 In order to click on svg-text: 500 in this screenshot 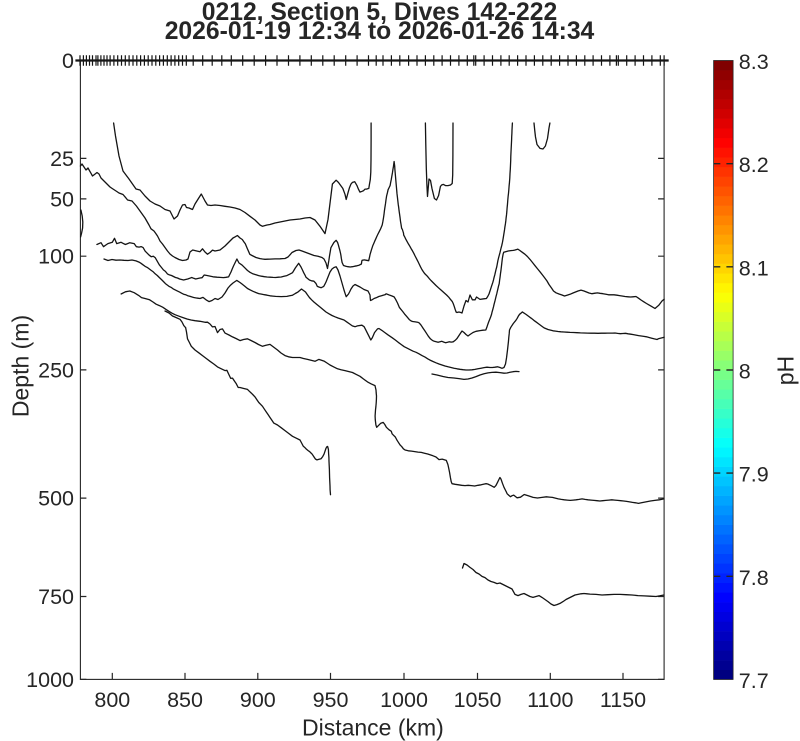, I will do `click(56, 499)`.